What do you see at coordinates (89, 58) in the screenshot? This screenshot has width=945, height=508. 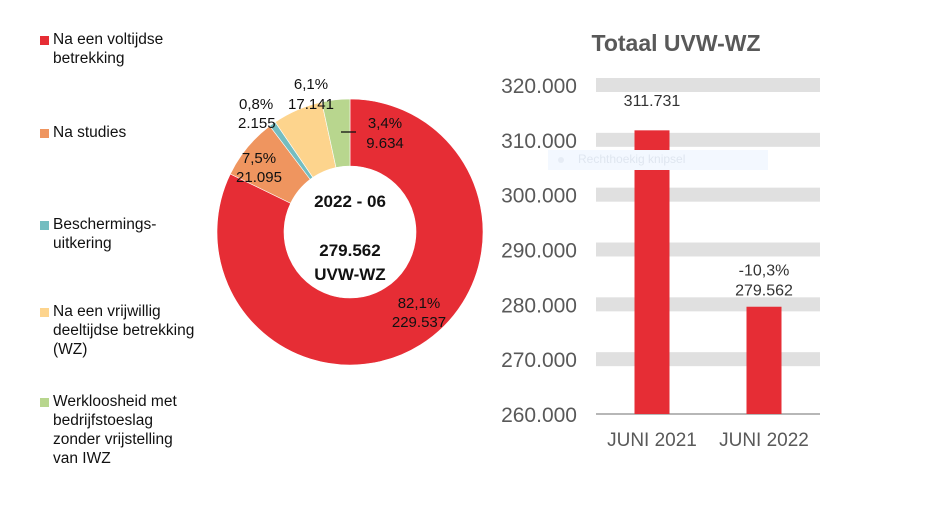 I see `legend-label-line: betrekking` at bounding box center [89, 58].